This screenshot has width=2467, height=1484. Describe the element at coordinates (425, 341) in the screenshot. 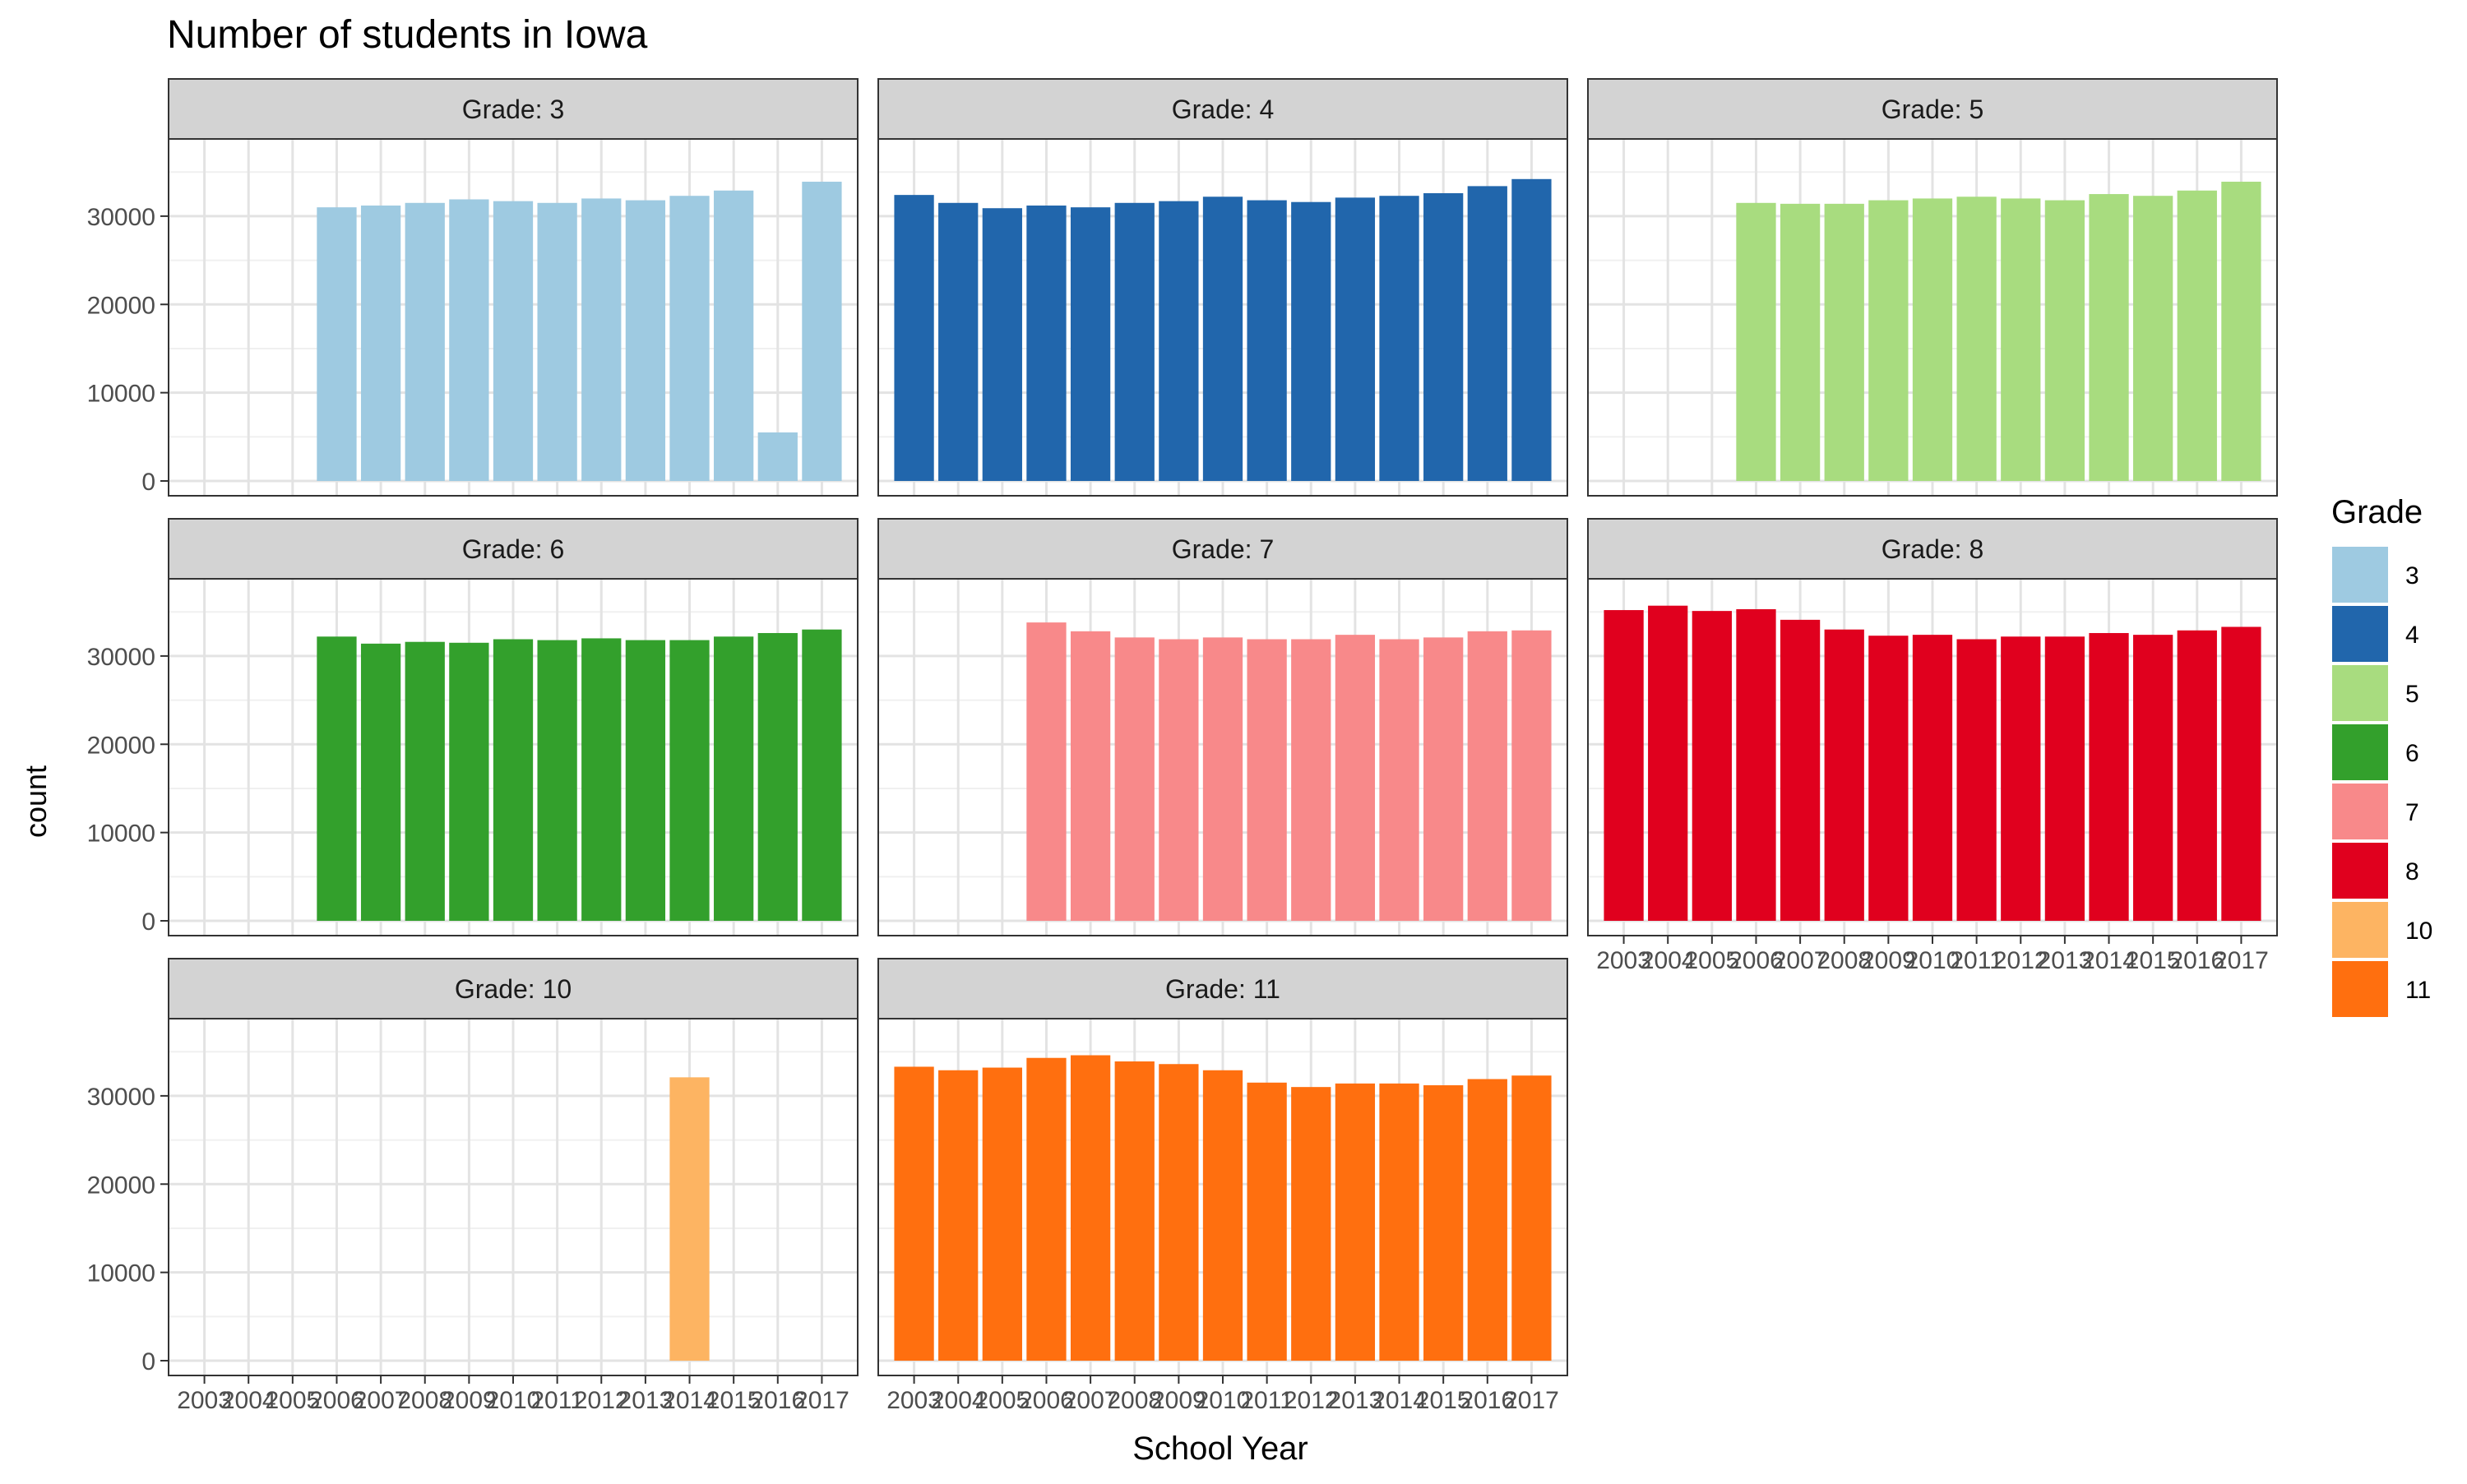

I see `bar-grade-3-2008` at that location.